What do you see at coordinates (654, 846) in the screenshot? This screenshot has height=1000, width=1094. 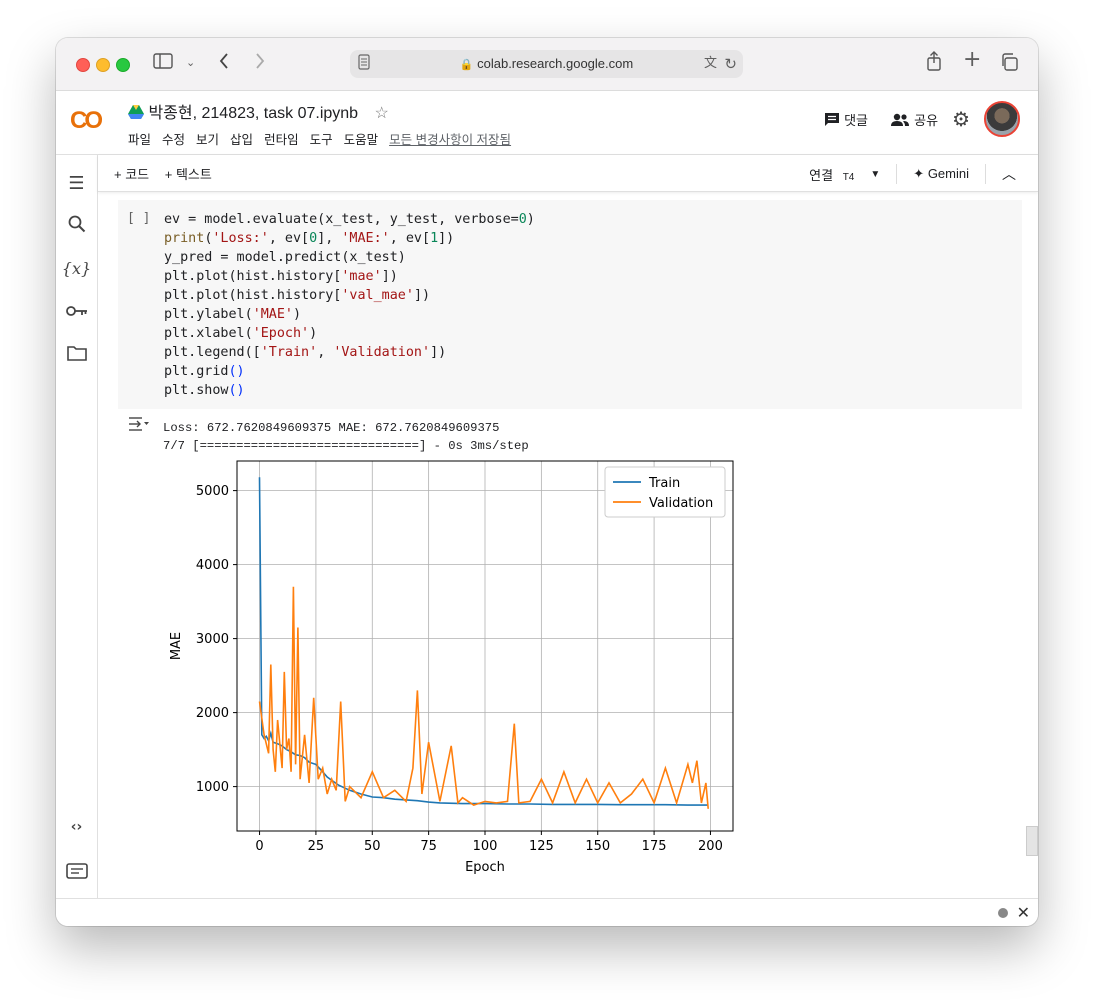 I see `x-tick-label: 175` at bounding box center [654, 846].